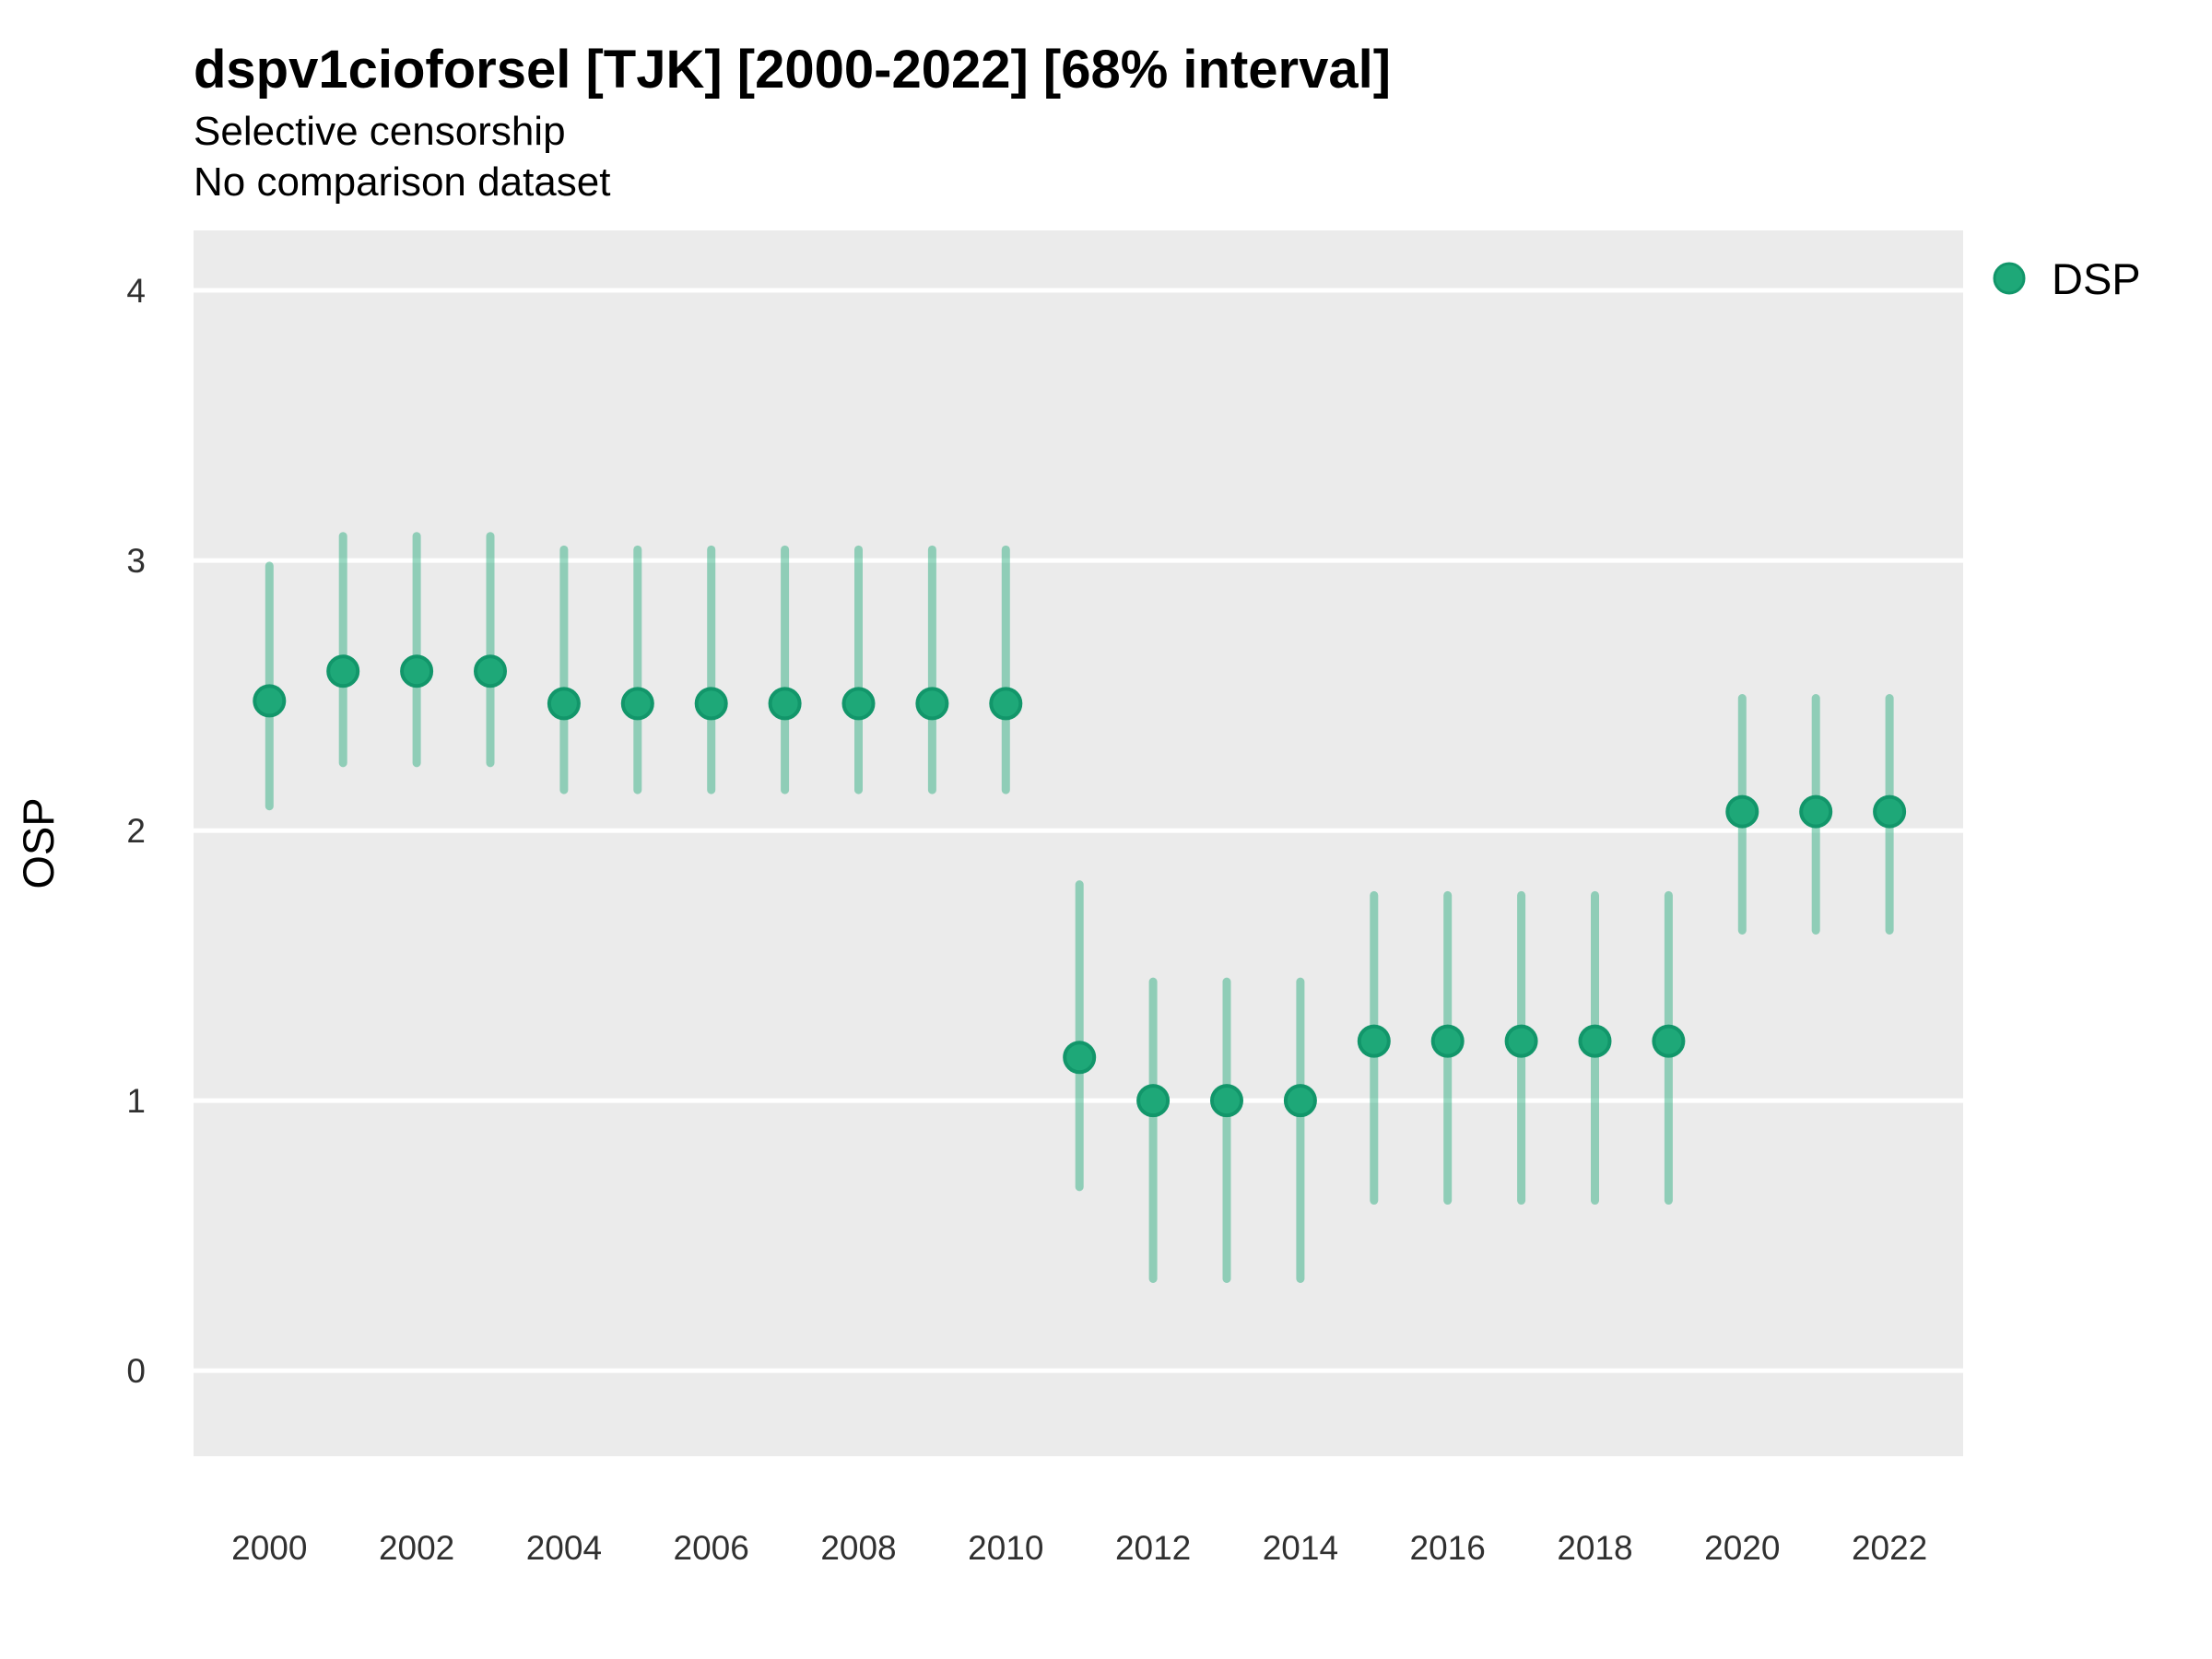 The height and width of the screenshot is (1659, 2212). I want to click on y-tick-label-4: 4, so click(136, 291).